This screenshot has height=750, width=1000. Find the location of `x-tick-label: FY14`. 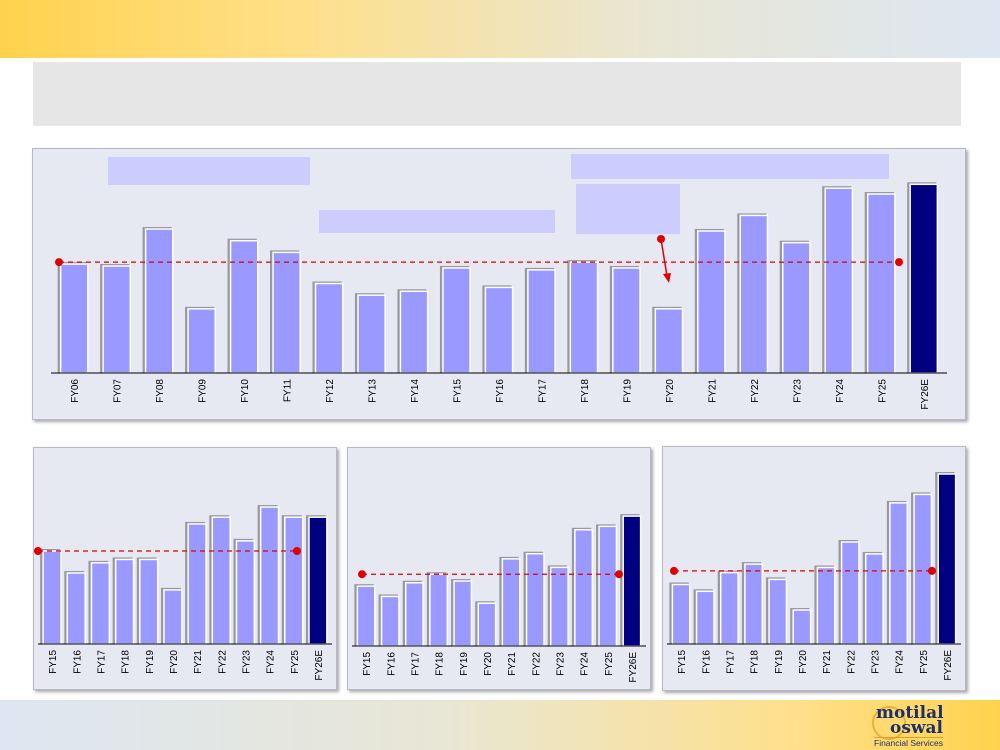

x-tick-label: FY14 is located at coordinates (415, 391).